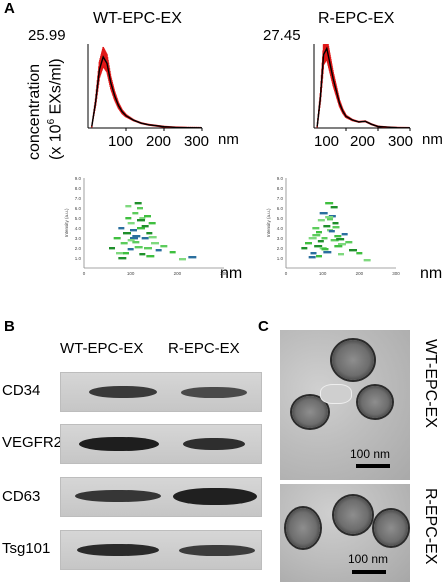 The height and width of the screenshot is (587, 446). What do you see at coordinates (401, 141) in the screenshot?
I see `plot-2-xtick-300: 300` at bounding box center [401, 141].